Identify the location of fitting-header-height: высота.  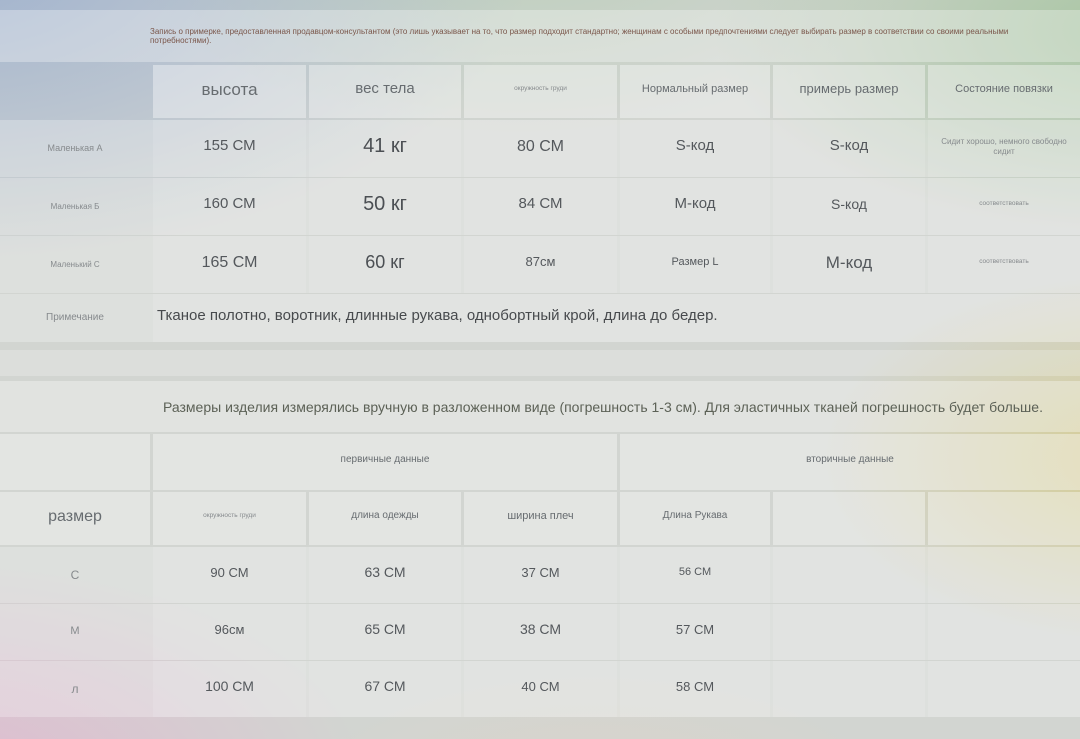
(229, 91).